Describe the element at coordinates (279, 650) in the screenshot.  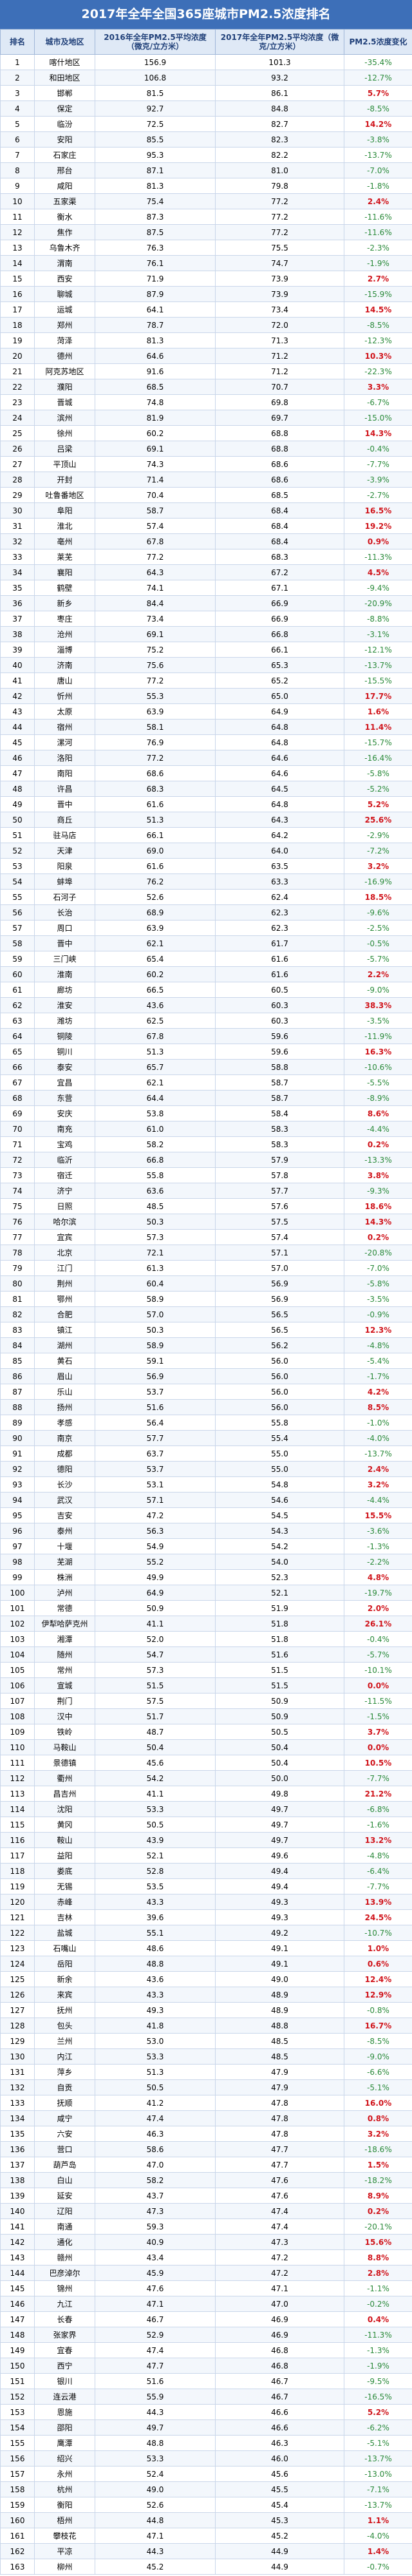
I see `pm25-2017: 66.1` at that location.